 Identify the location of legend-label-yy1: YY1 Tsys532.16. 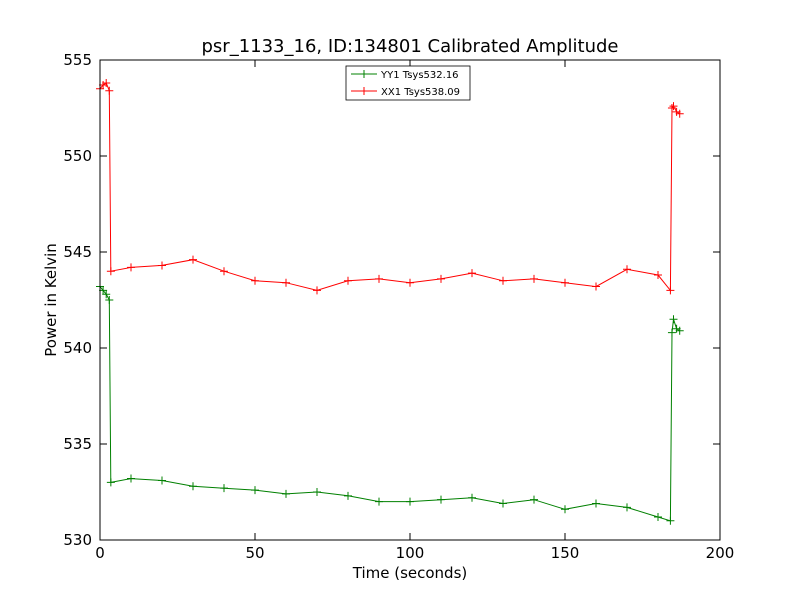
(419, 75).